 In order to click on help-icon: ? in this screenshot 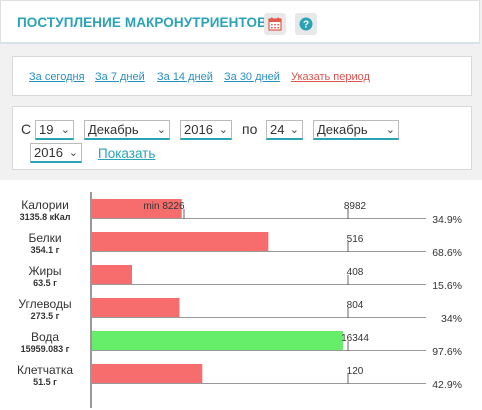, I will do `click(306, 24)`.